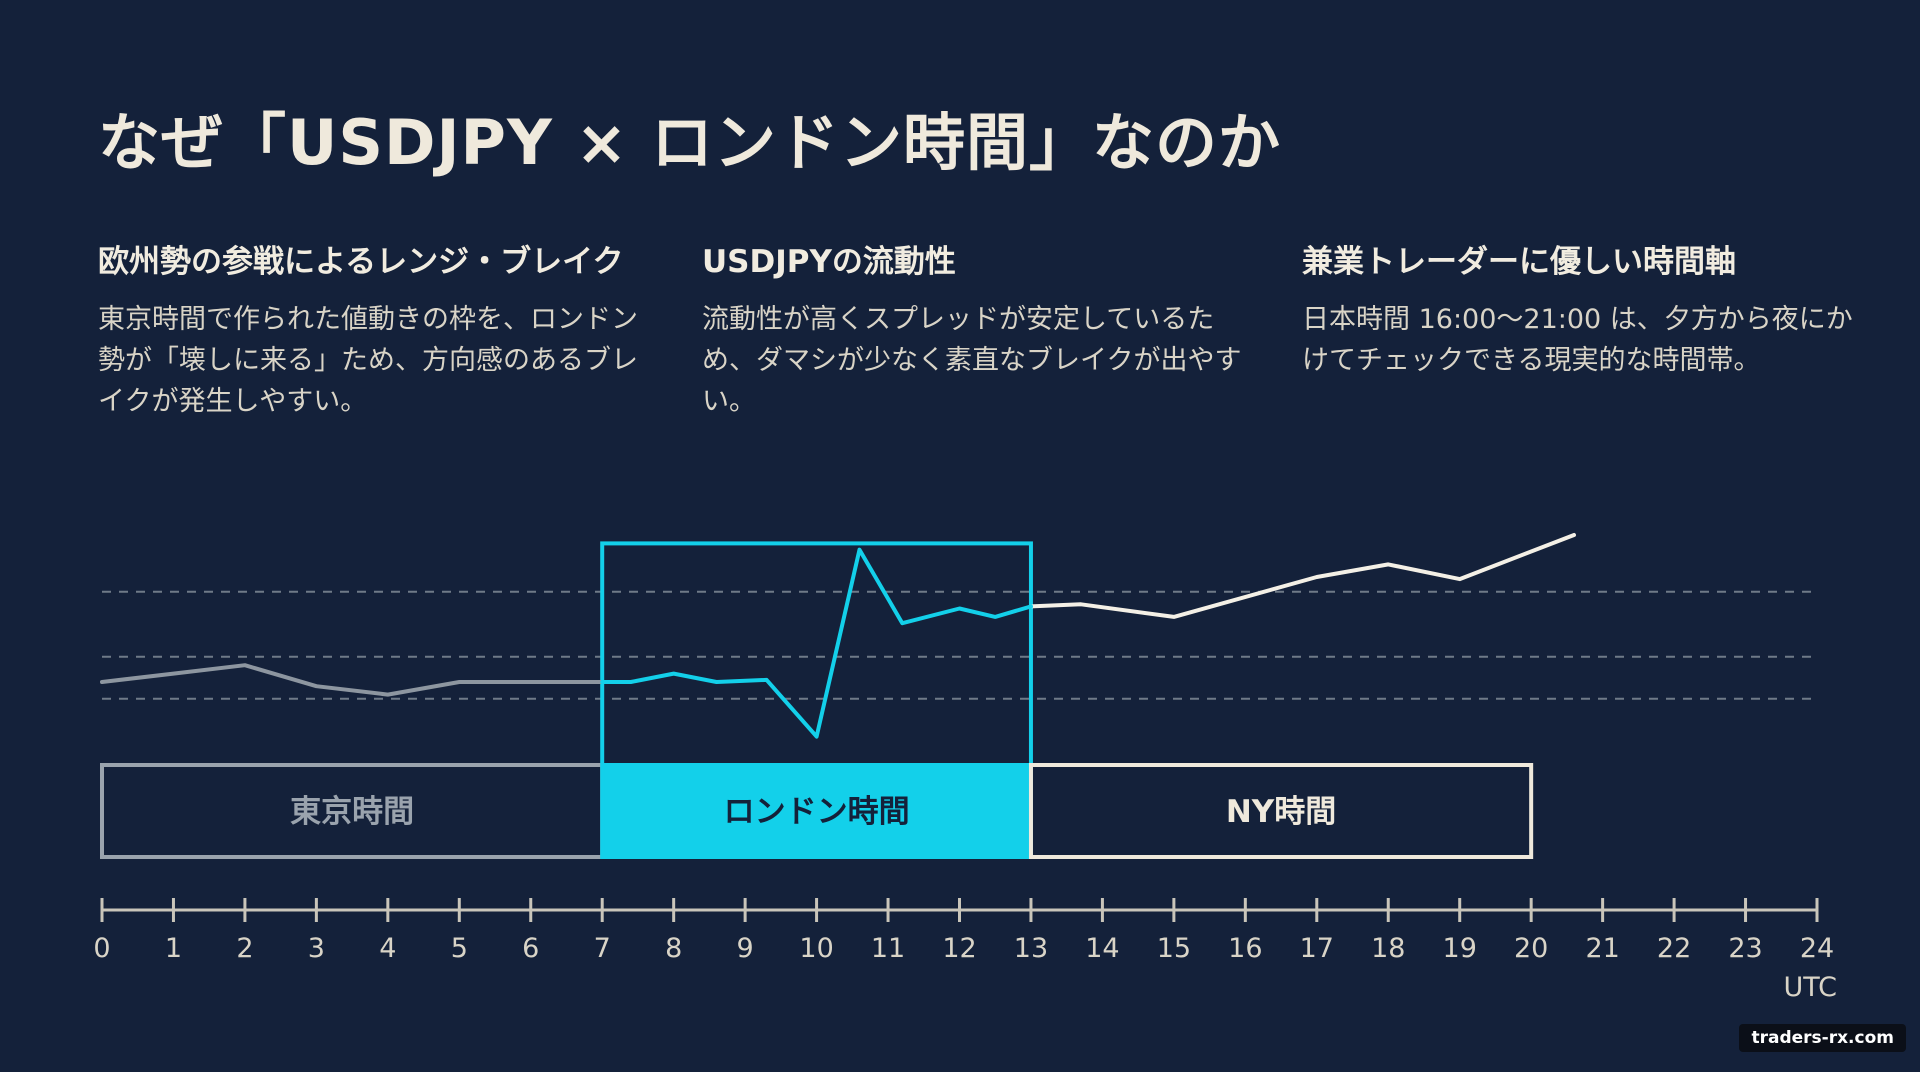 This screenshot has height=1072, width=1920. I want to click on session-label: 東京時間, so click(352, 812).